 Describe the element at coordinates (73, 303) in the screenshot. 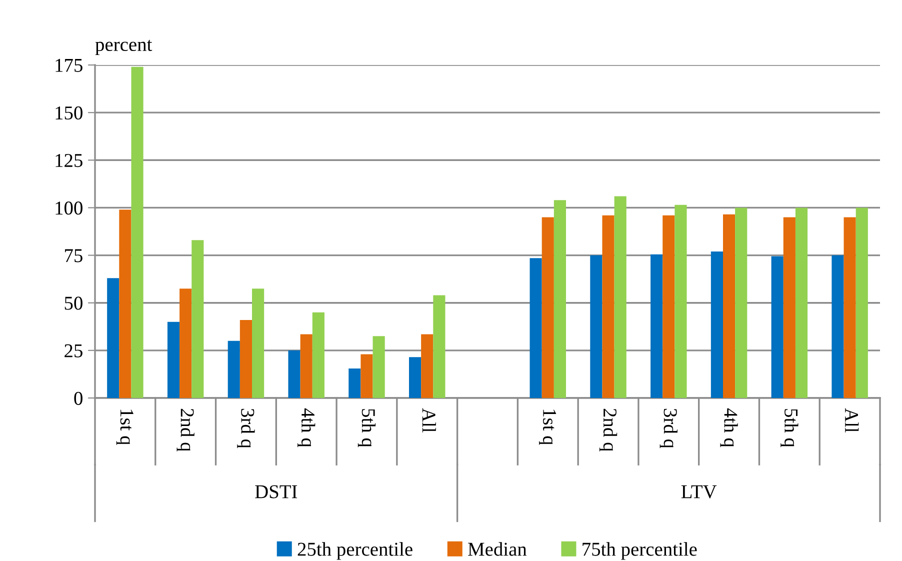

I see `y-tick-label: 50` at that location.